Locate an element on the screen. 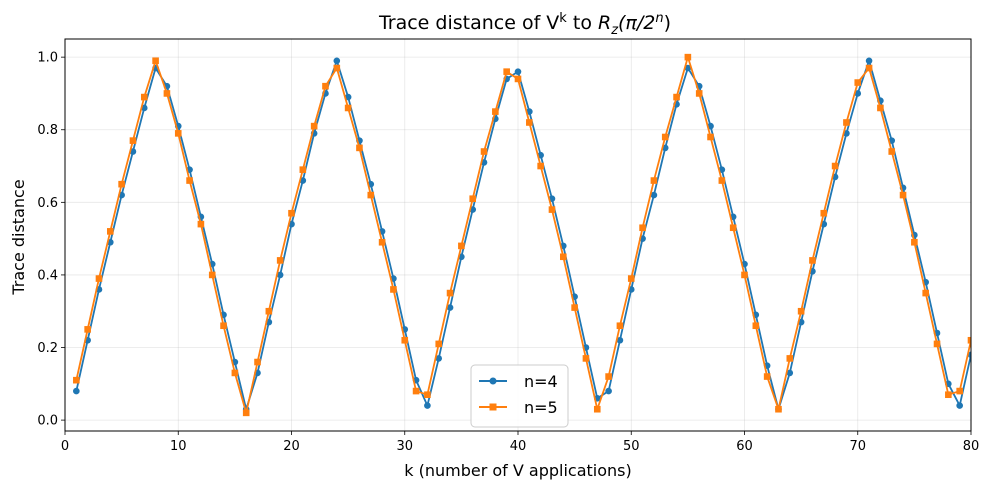 This screenshot has width=989, height=490. x-axis-label: k (number of V applications) is located at coordinates (518, 470).